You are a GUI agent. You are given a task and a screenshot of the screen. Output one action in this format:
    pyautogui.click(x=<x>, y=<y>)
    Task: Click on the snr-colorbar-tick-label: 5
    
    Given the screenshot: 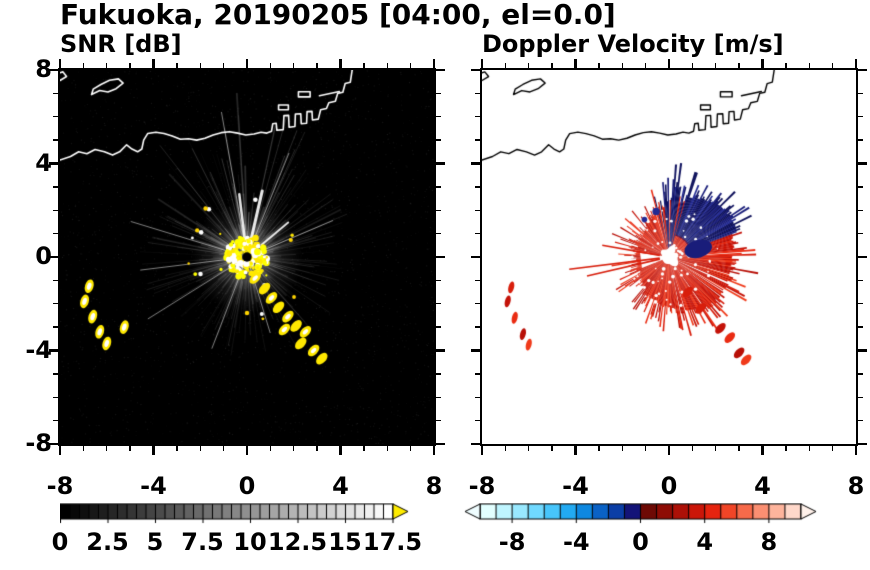 What is the action you would take?
    pyautogui.click(x=155, y=542)
    